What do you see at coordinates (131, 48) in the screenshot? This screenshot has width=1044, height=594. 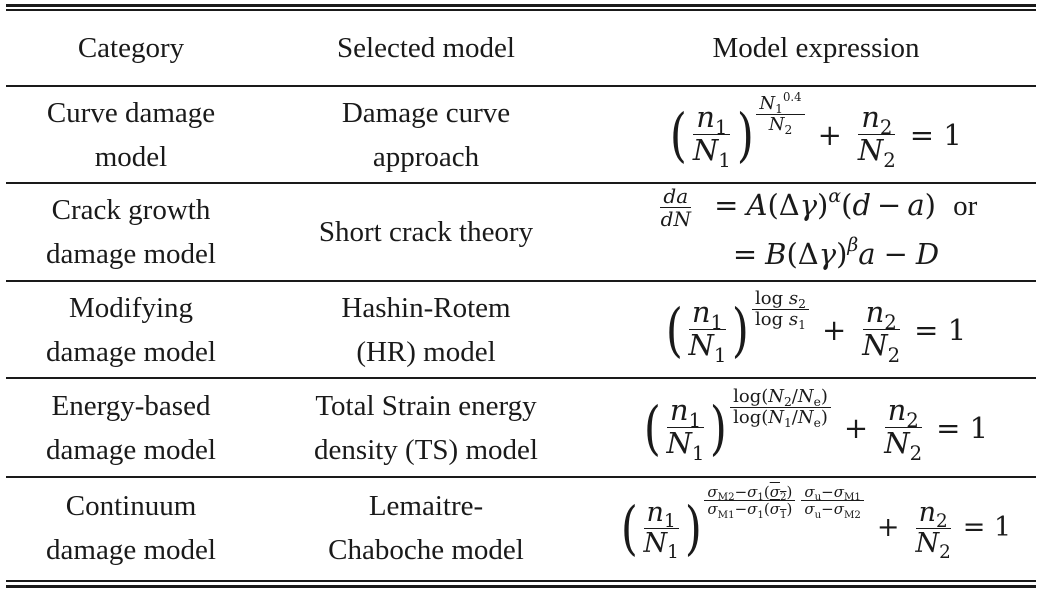 I see `header-category: Category` at bounding box center [131, 48].